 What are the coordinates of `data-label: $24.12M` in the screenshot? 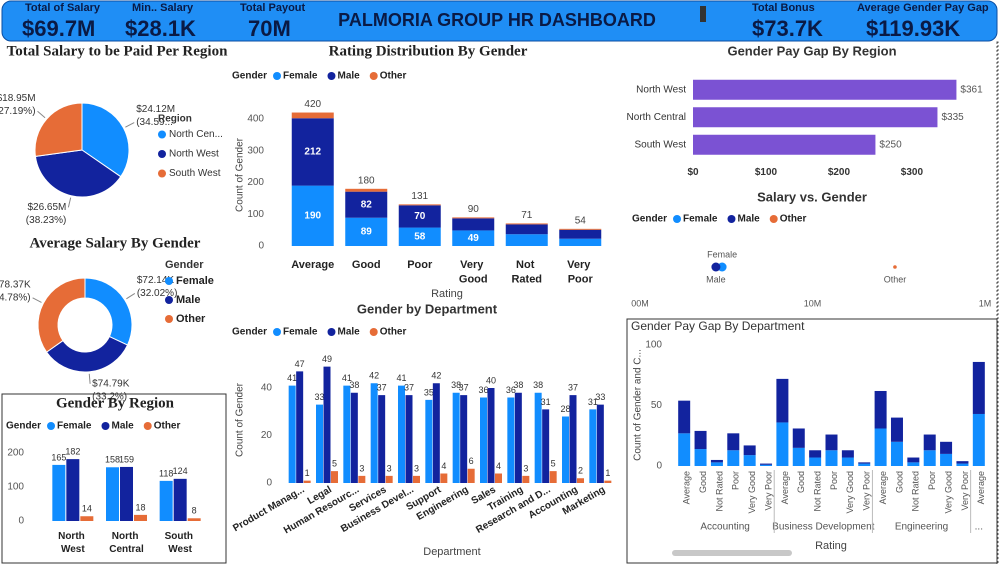 It's located at (155, 109).